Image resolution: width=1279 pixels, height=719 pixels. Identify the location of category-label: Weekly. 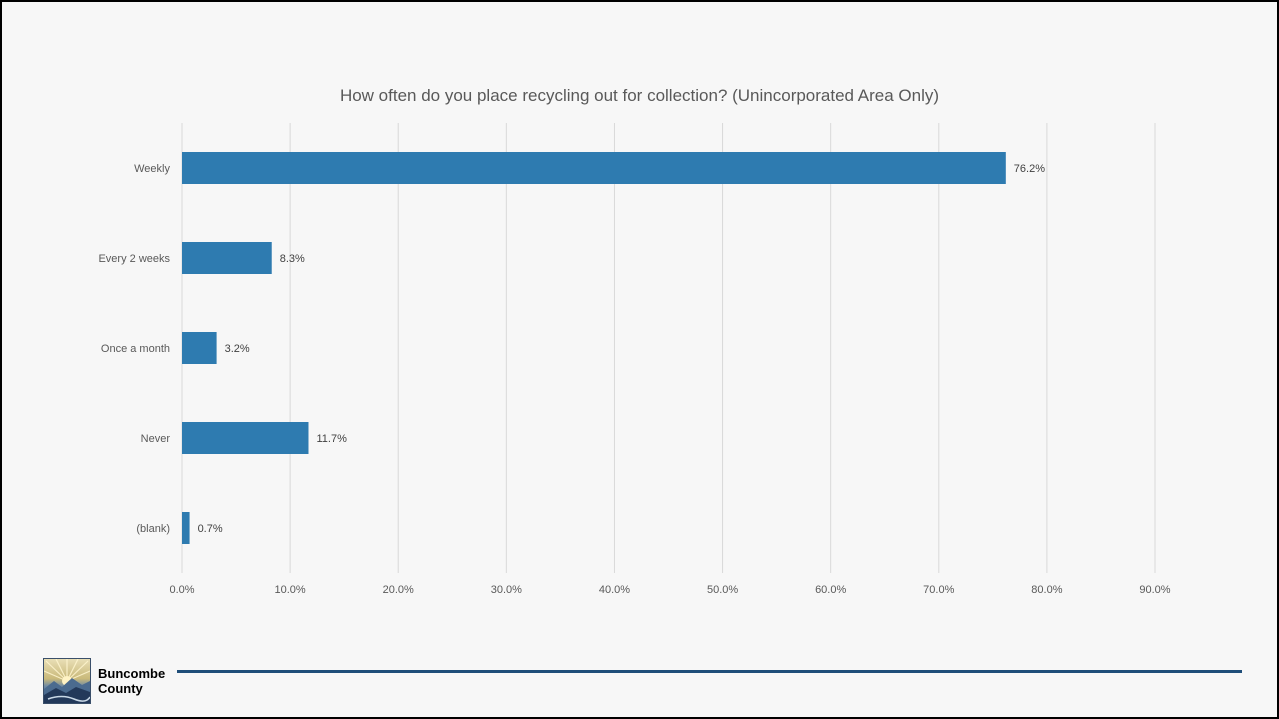
(152, 169).